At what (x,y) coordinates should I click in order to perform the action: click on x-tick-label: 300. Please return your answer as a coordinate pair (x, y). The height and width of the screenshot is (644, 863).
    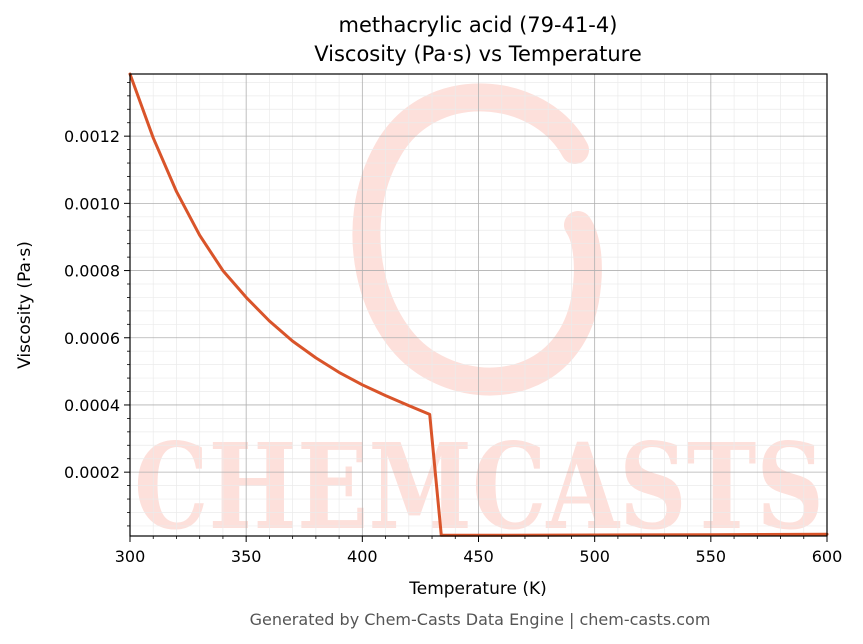
    Looking at the image, I should click on (130, 556).